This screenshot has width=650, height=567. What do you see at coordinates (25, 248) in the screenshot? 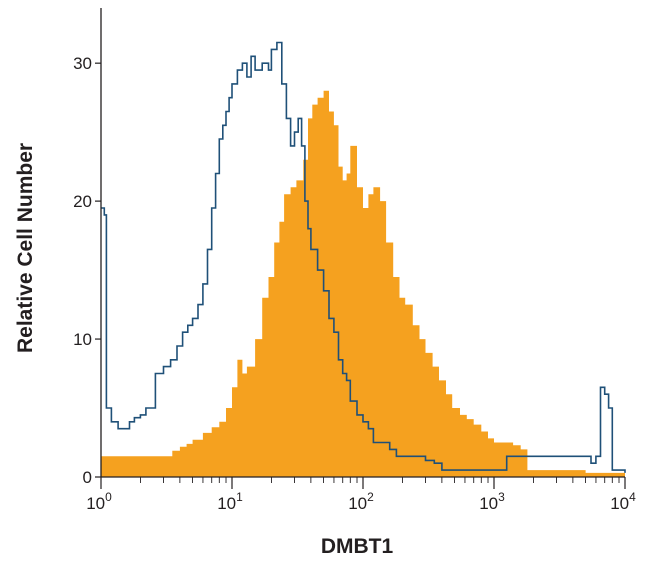
I see `y-axis-title: Relative Cell Number` at bounding box center [25, 248].